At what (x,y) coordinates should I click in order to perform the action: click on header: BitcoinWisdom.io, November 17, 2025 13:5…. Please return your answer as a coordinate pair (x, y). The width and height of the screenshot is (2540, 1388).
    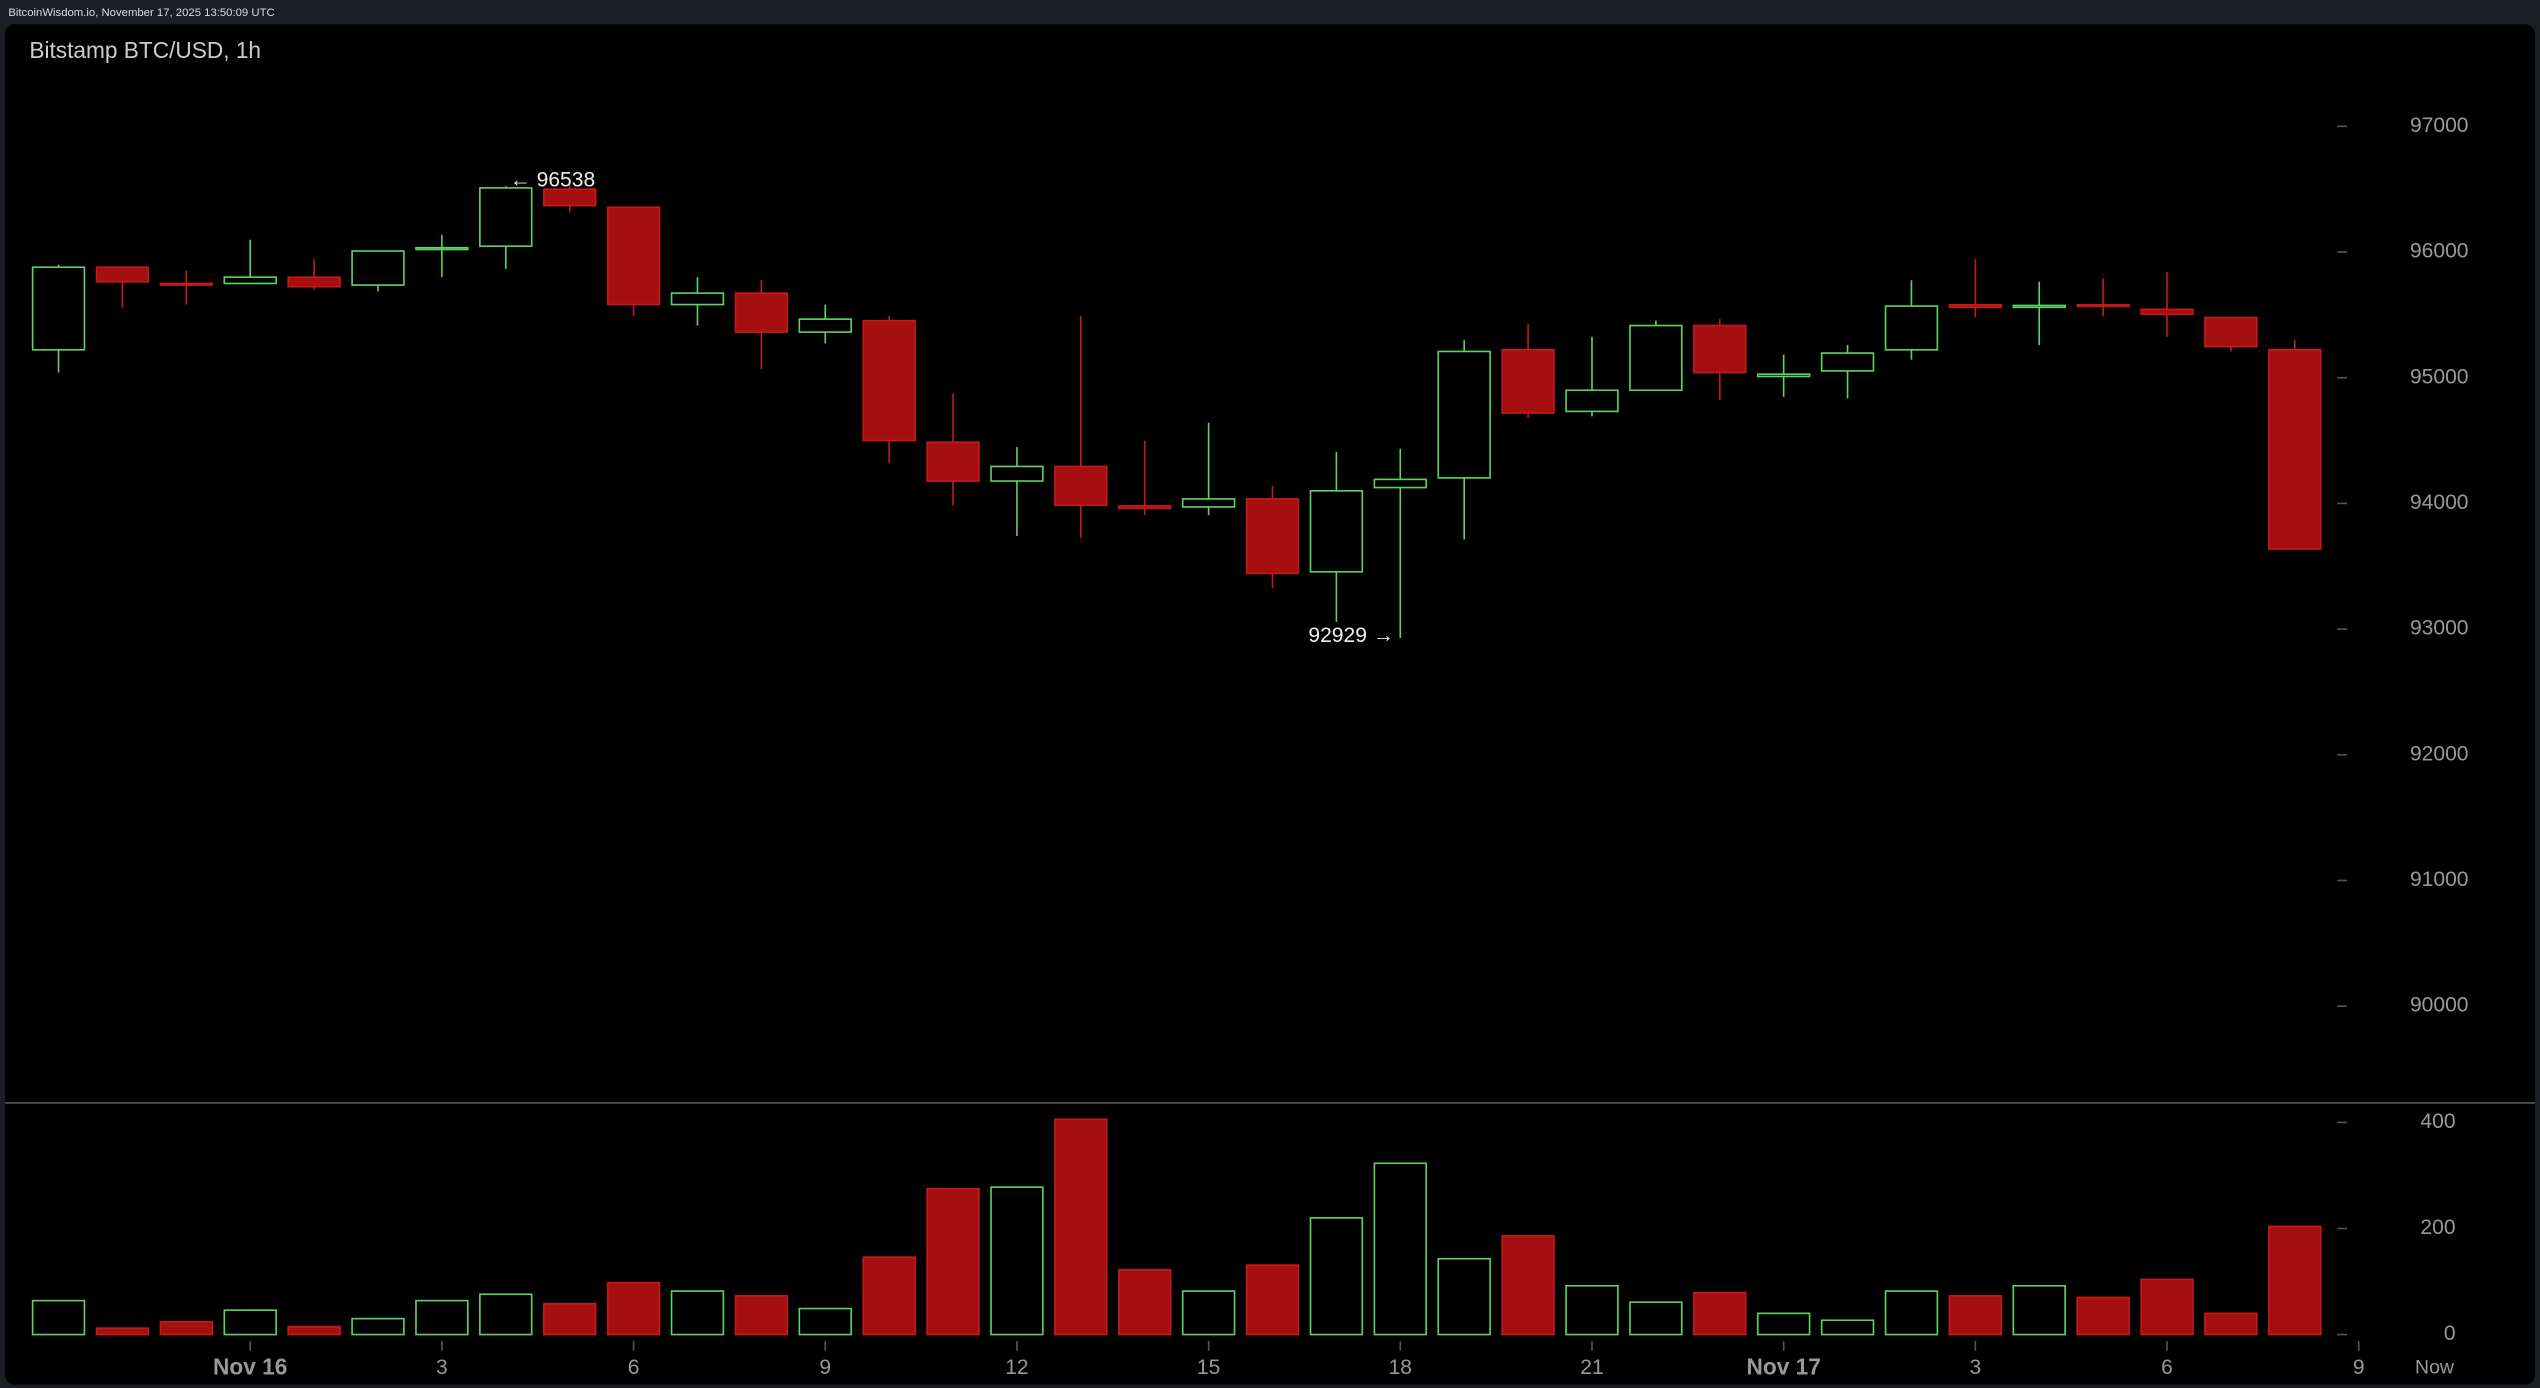
    Looking at the image, I should click on (141, 13).